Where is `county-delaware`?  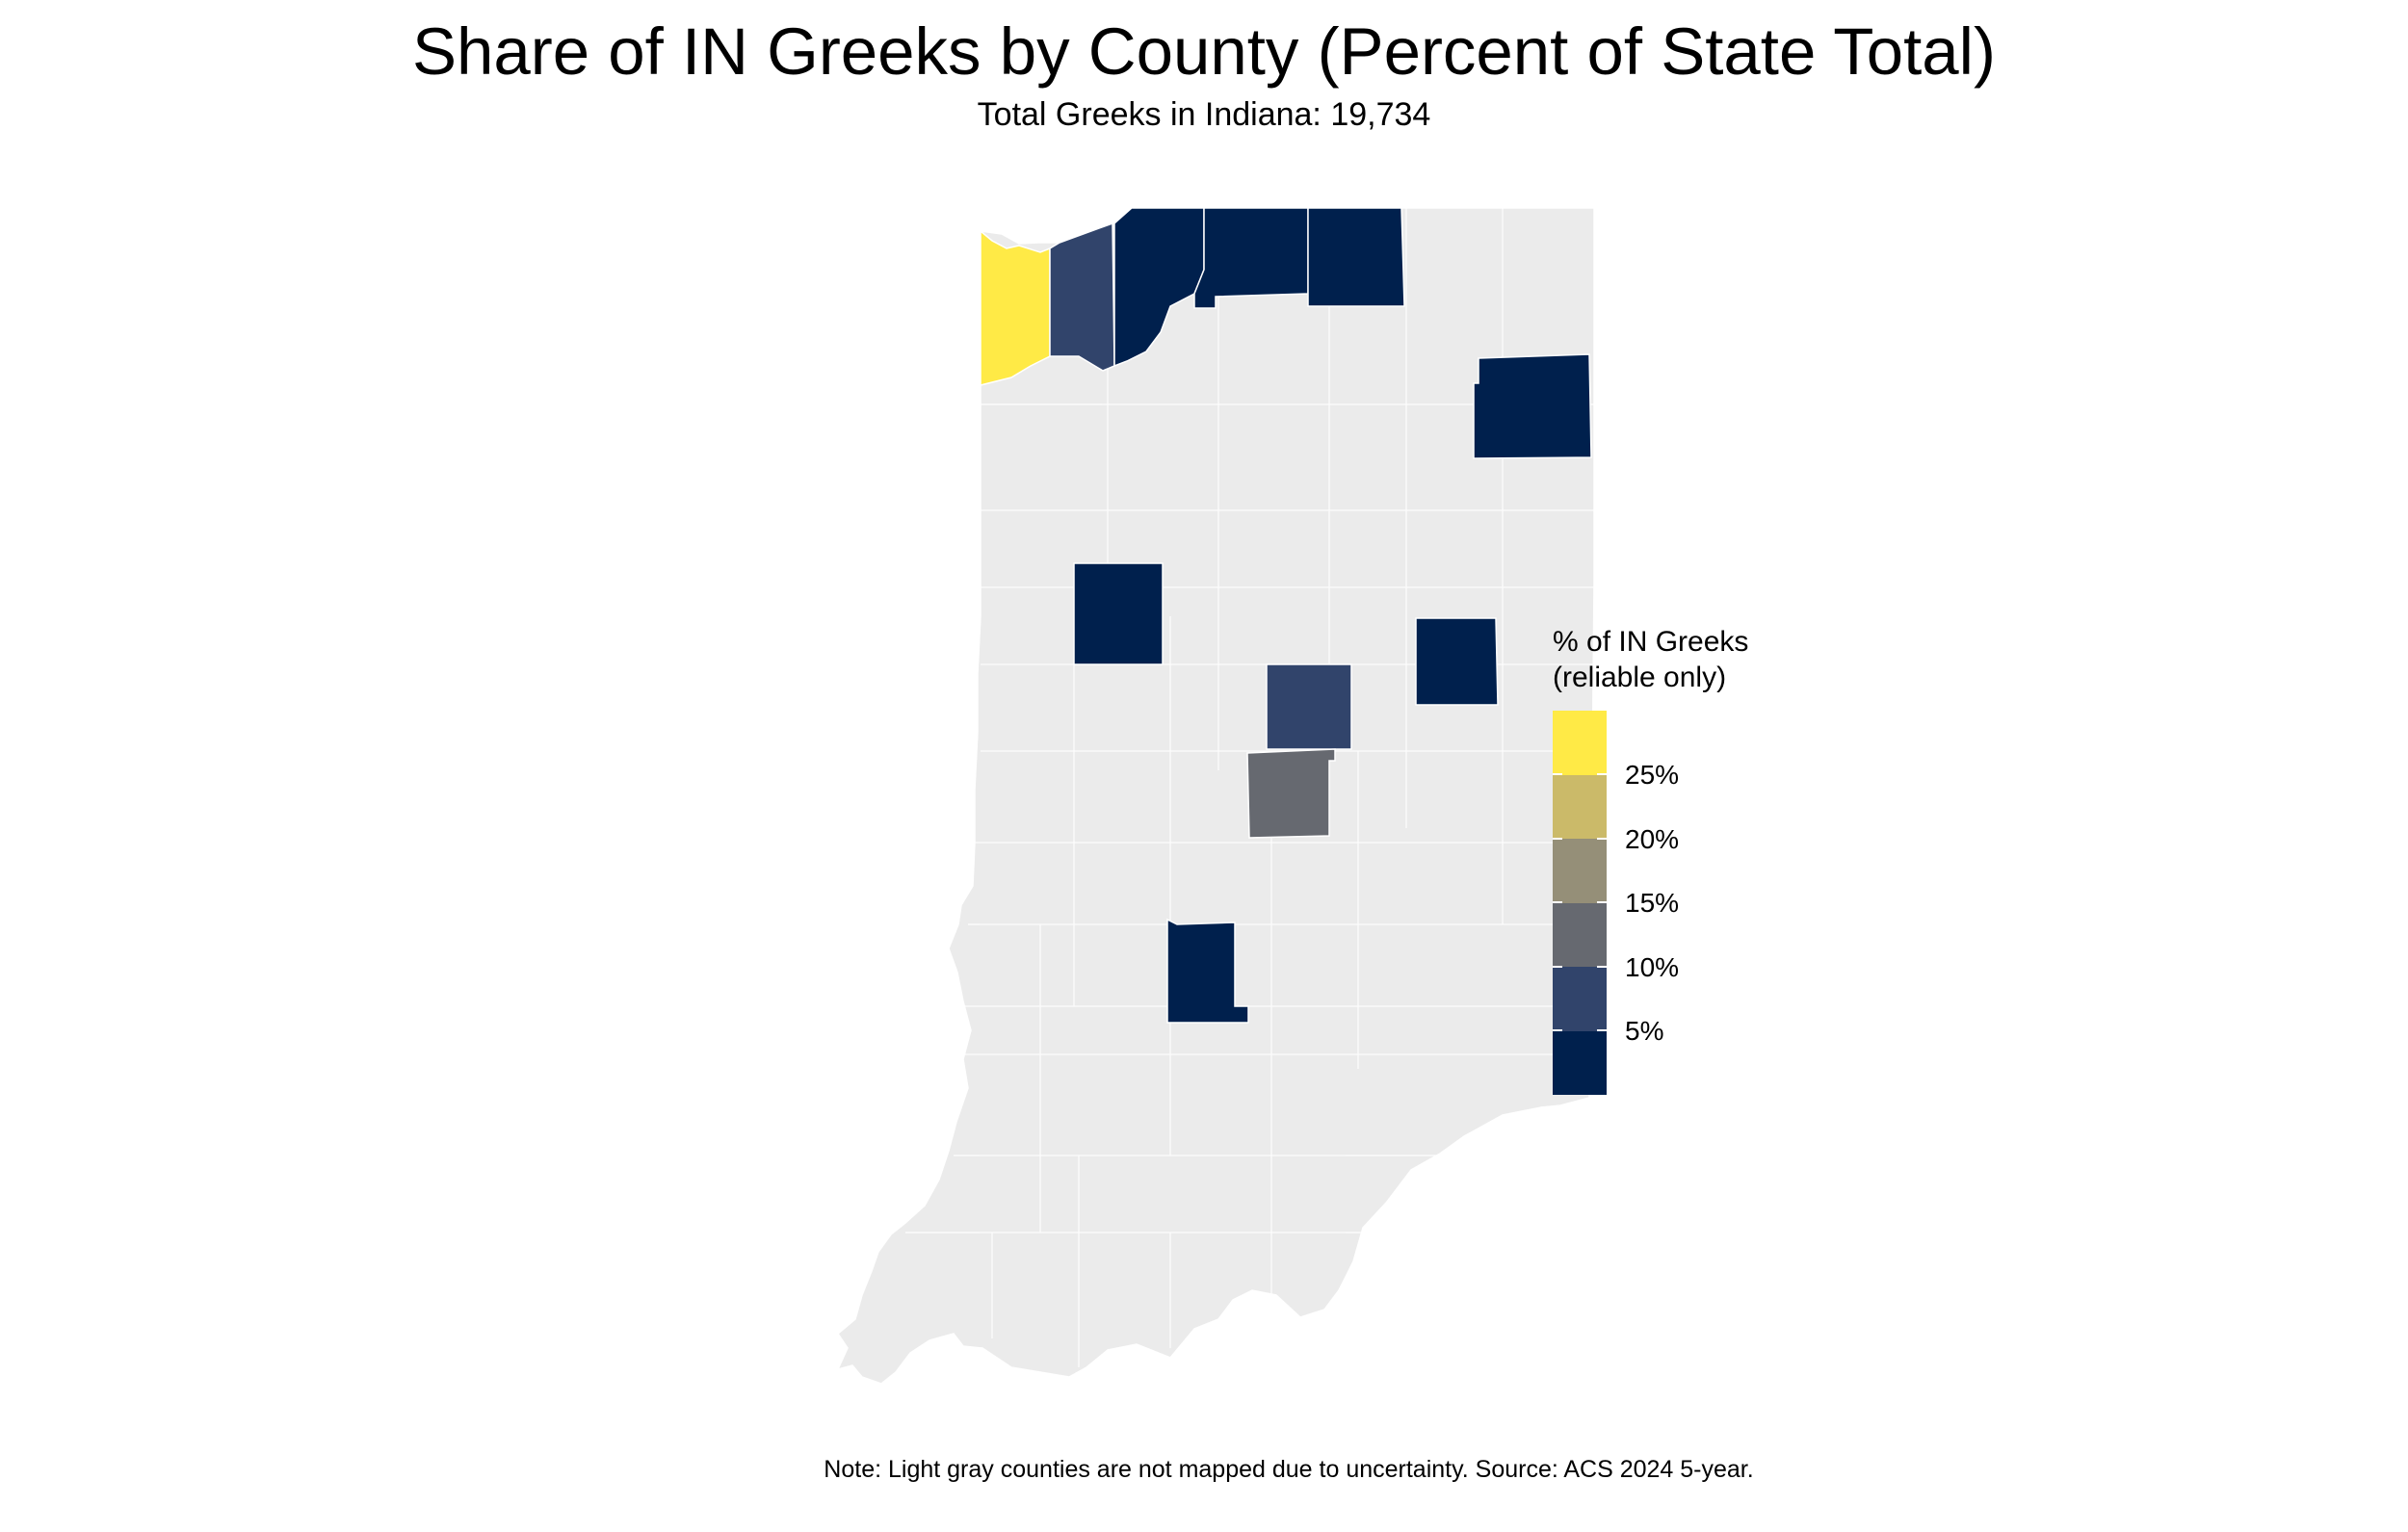
county-delaware is located at coordinates (1457, 661).